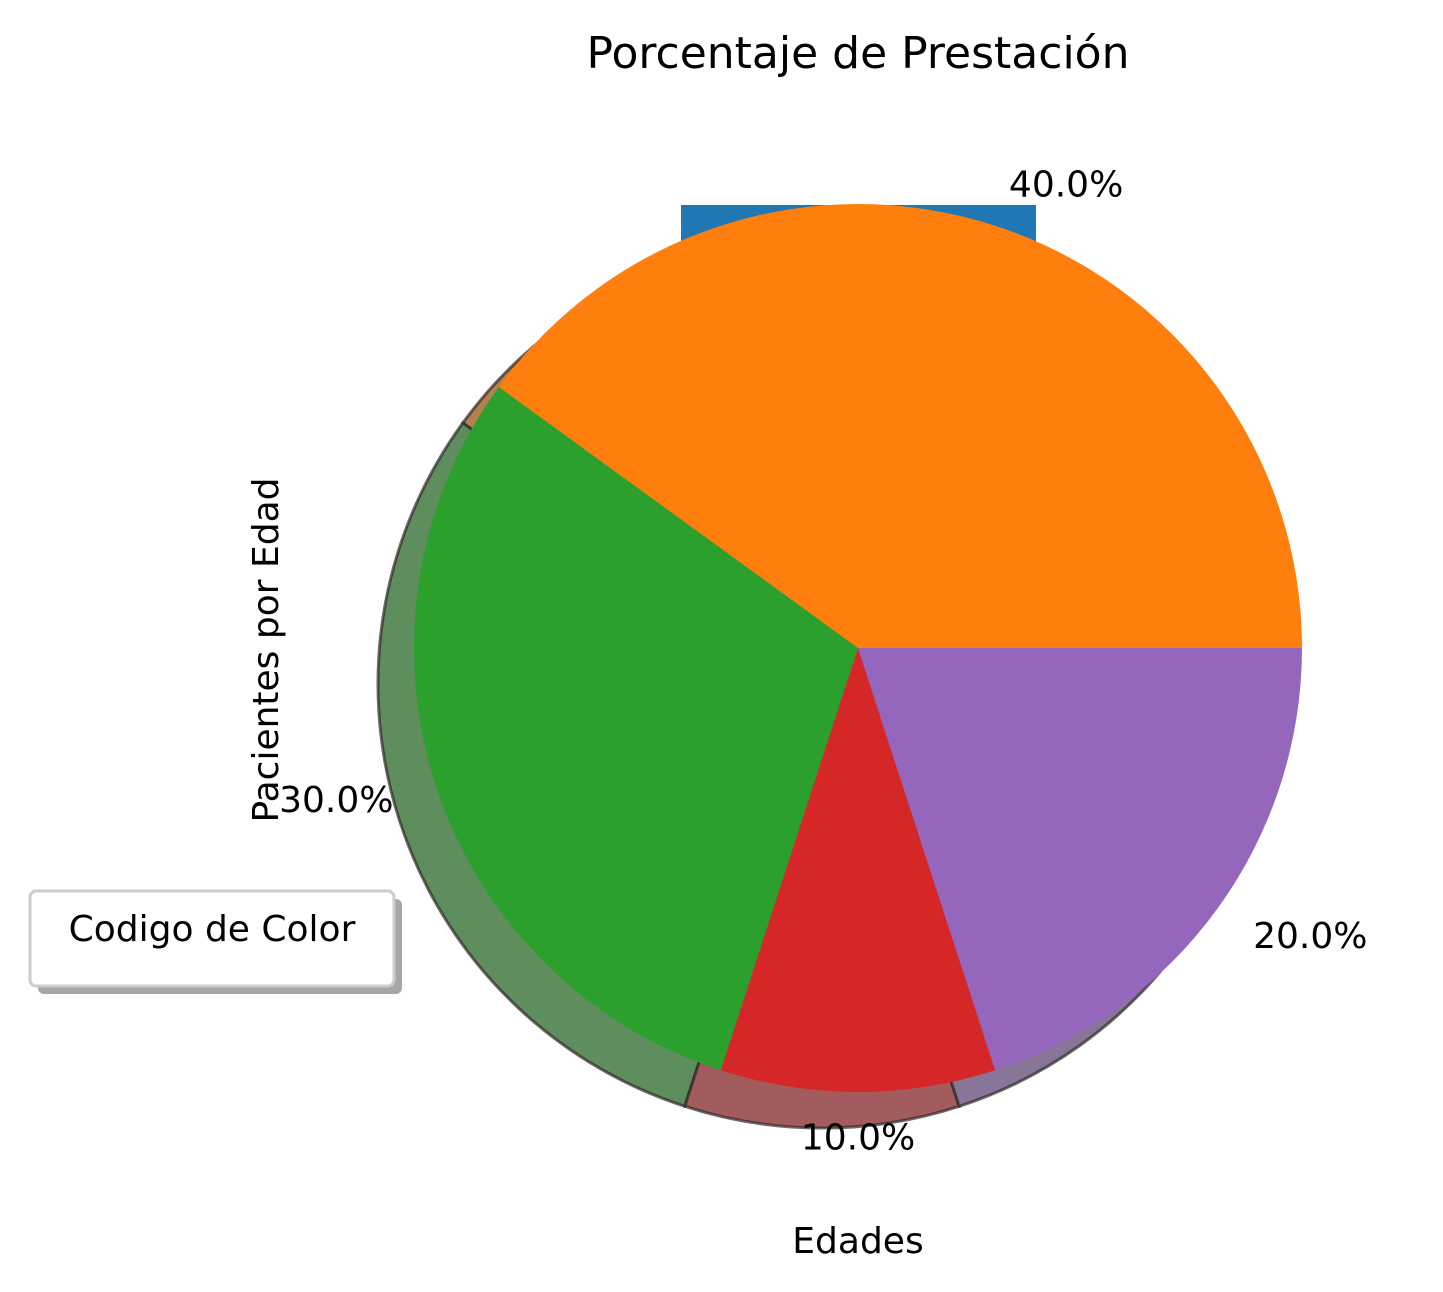 The height and width of the screenshot is (1292, 1443). I want to click on pie-slice-label: 10.0%, so click(858, 1137).